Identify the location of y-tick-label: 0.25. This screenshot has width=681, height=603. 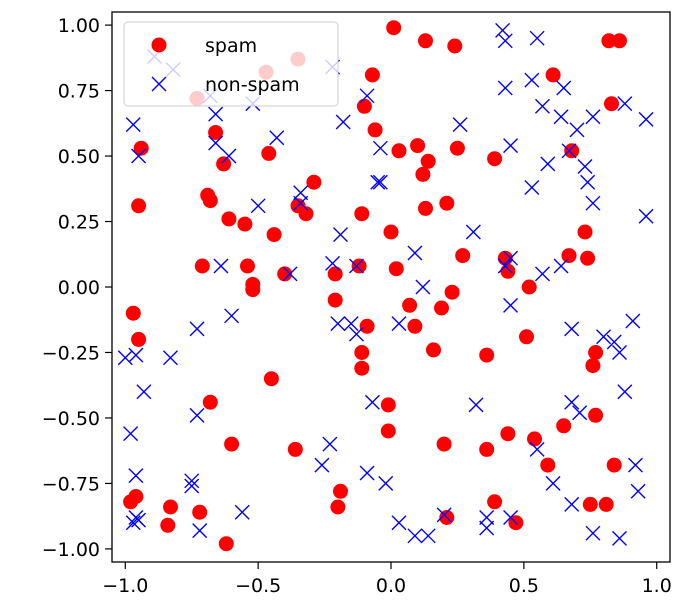
(79, 223).